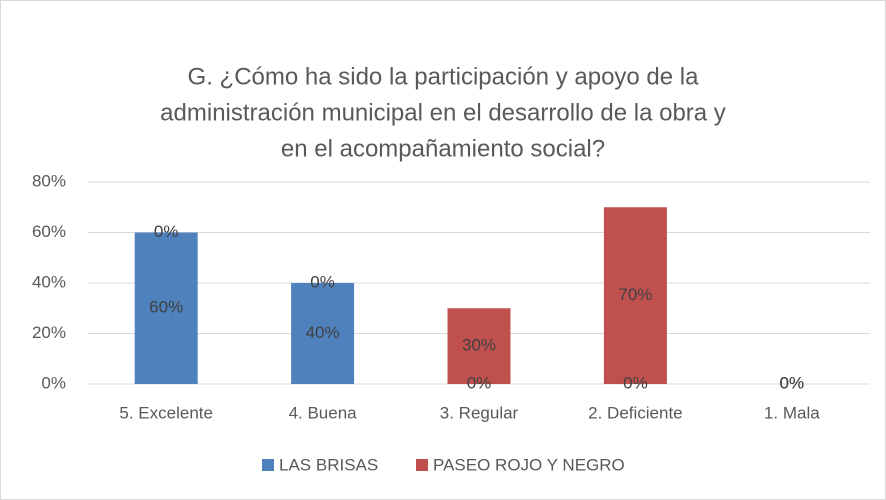 The image size is (886, 500). Describe the element at coordinates (49, 281) in the screenshot. I see `y-tick-label: 40%` at that location.